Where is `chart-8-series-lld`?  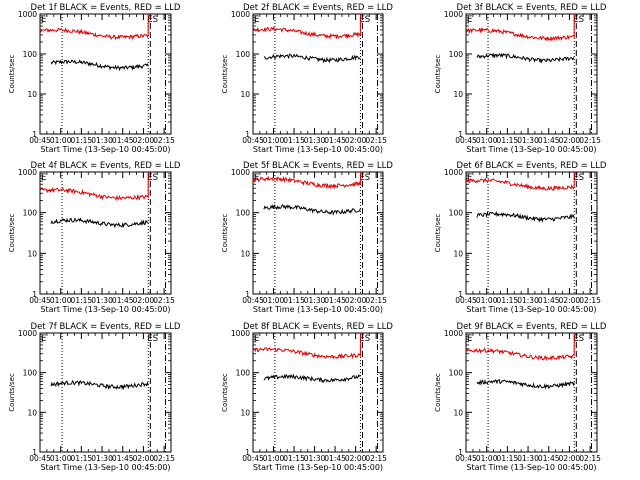
chart-8-series-lld is located at coordinates (306, 346).